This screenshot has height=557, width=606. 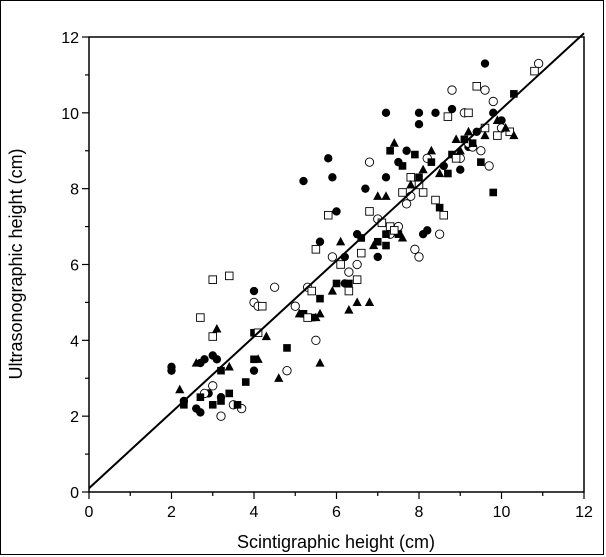 What do you see at coordinates (336, 512) in the screenshot?
I see `x-tick-label: 6` at bounding box center [336, 512].